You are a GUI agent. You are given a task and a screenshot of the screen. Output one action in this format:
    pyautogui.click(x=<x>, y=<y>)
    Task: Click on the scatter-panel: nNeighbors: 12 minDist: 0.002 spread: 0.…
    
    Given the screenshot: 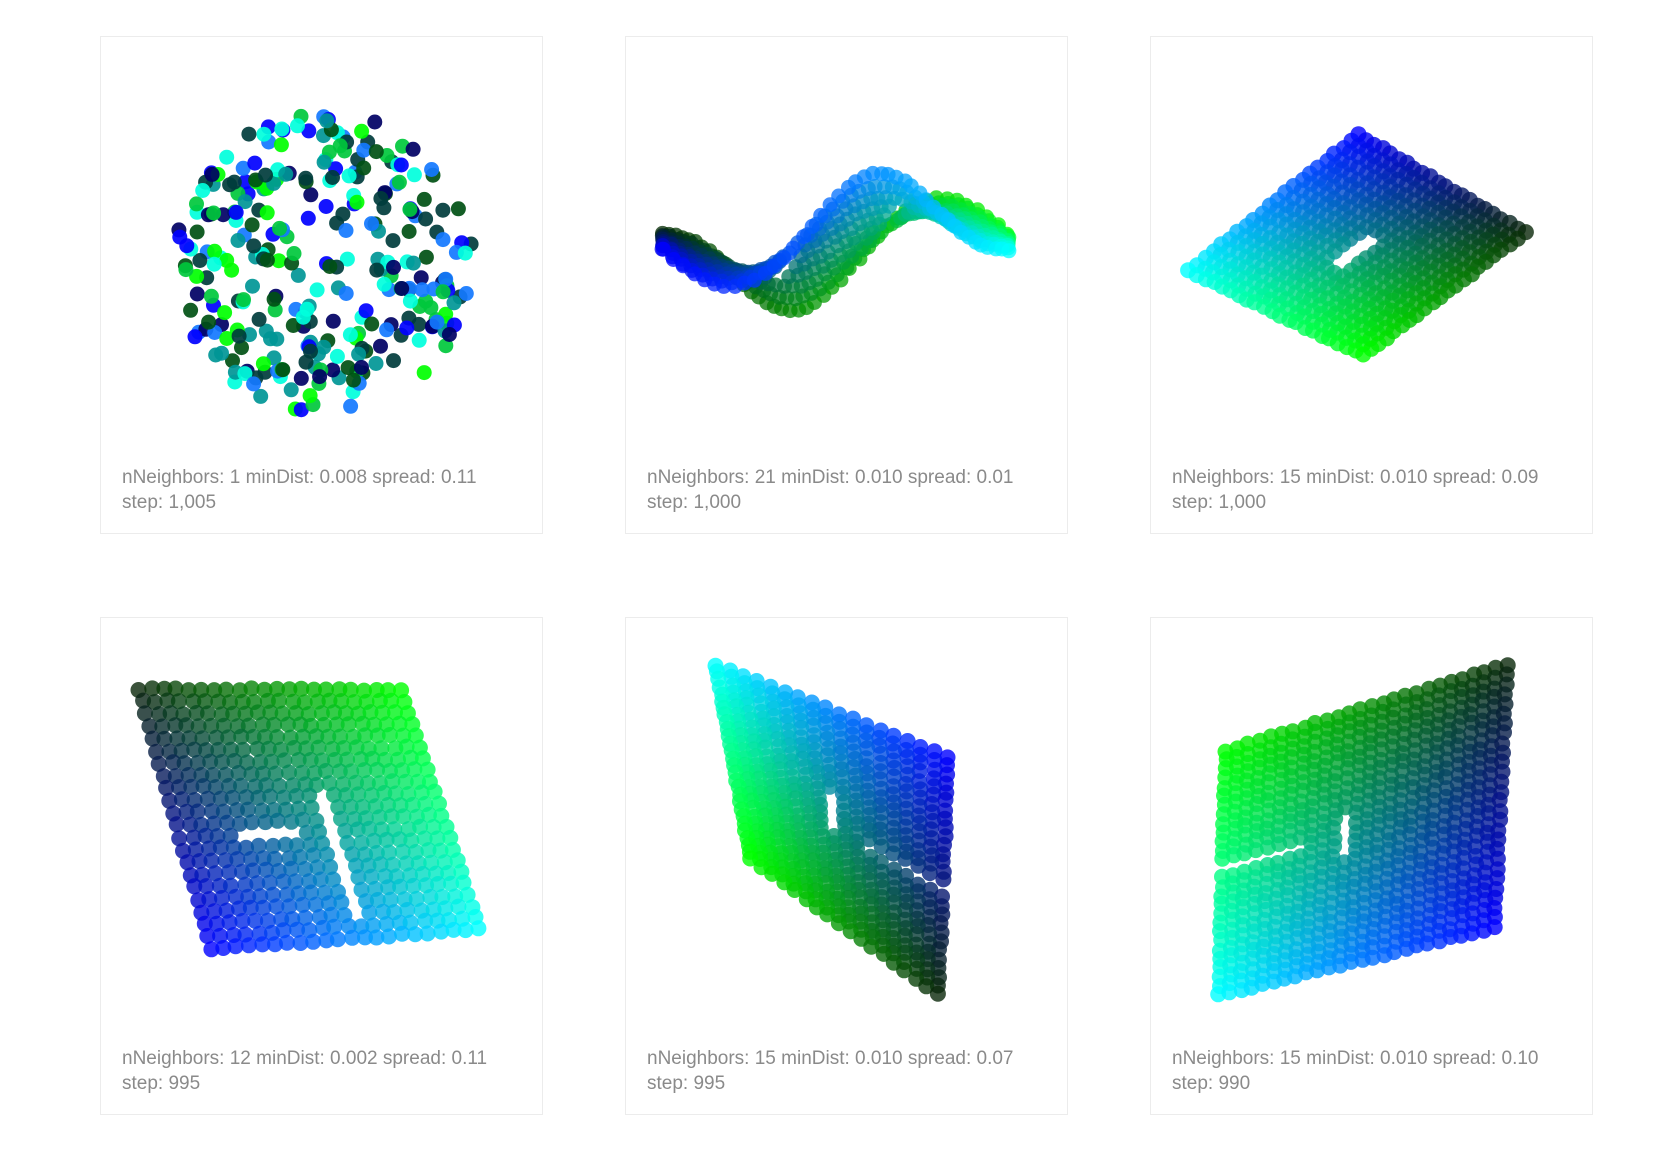 What is the action you would take?
    pyautogui.click(x=321, y=866)
    